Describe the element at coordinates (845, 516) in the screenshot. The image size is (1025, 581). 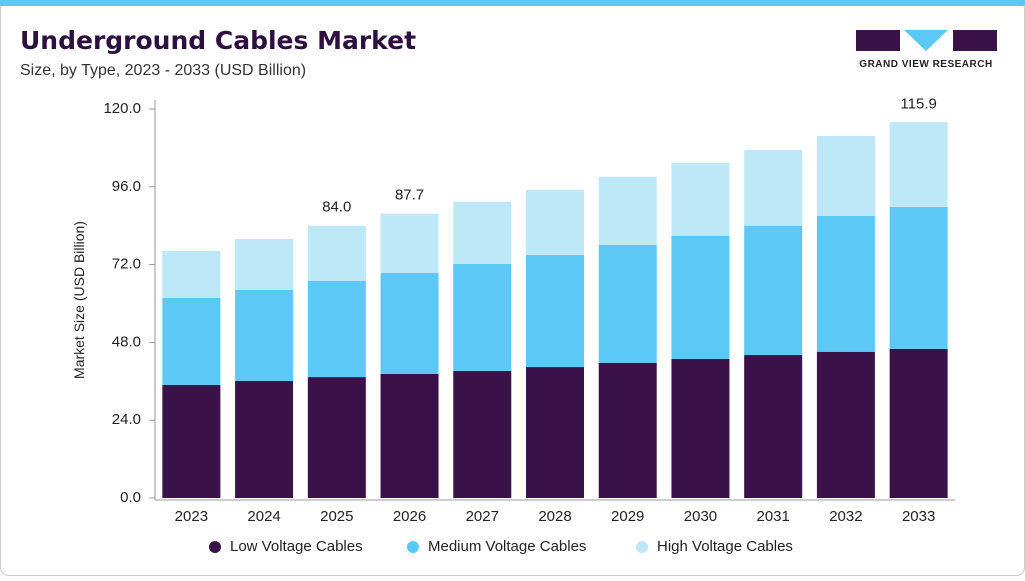
I see `x-tick-label: 2032` at that location.